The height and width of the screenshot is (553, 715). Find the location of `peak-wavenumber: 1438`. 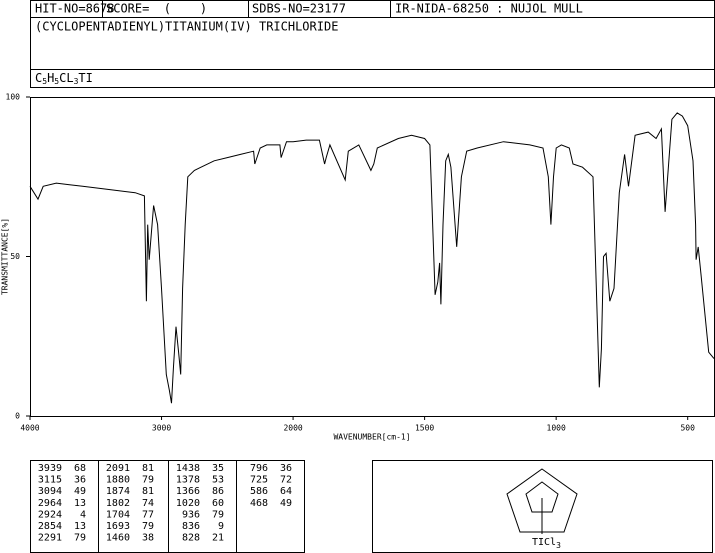

peak-wavenumber: 1438 is located at coordinates (188, 468).